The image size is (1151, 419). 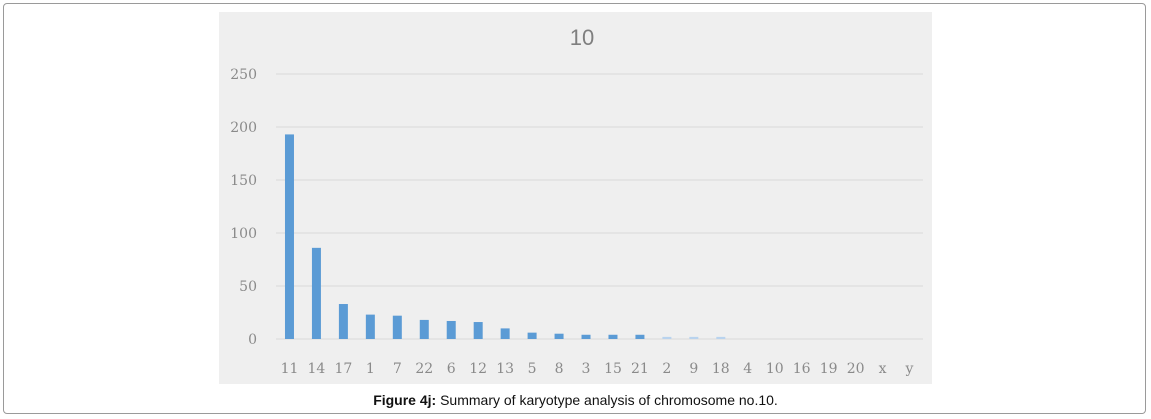 What do you see at coordinates (243, 234) in the screenshot?
I see `y-tick-label: 100` at bounding box center [243, 234].